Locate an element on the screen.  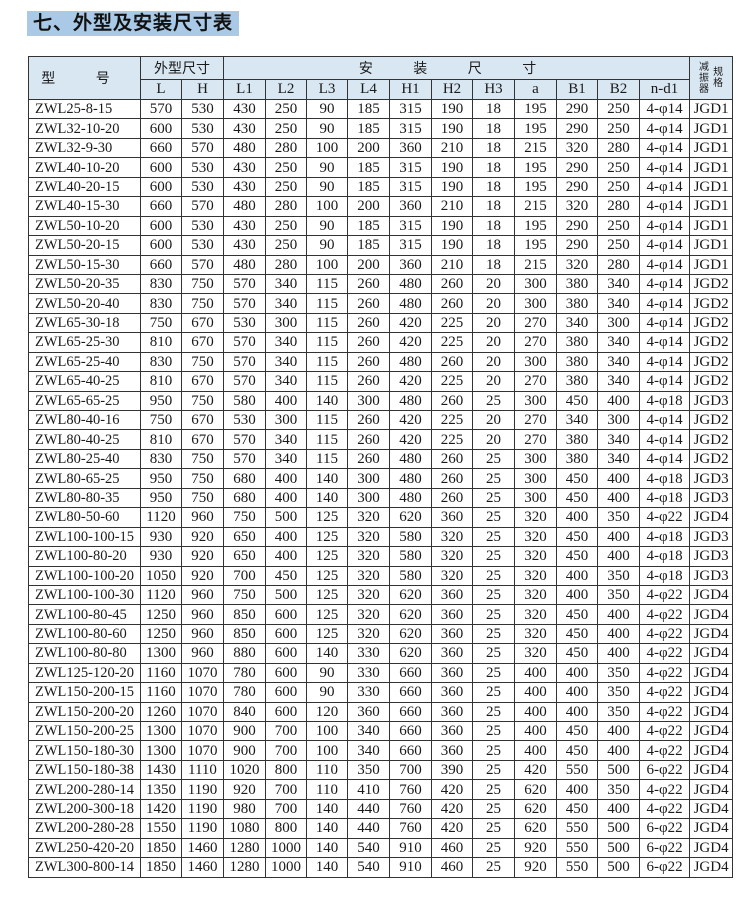
header-col-b2: B2 is located at coordinates (618, 89).